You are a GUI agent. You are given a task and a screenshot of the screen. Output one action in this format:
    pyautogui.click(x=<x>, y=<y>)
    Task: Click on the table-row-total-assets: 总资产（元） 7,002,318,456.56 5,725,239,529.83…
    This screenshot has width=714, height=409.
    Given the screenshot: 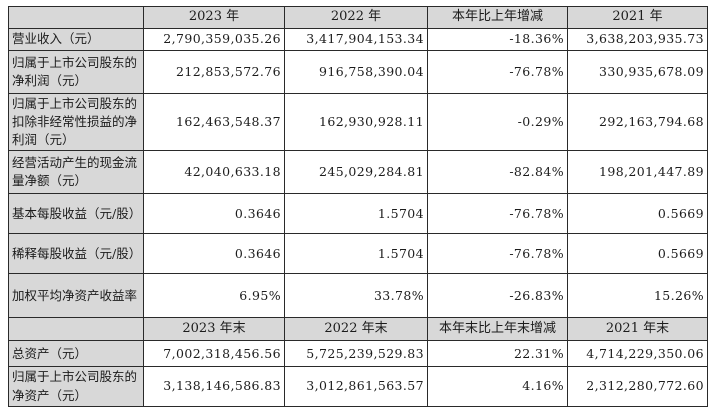 What is the action you would take?
    pyautogui.click(x=358, y=354)
    